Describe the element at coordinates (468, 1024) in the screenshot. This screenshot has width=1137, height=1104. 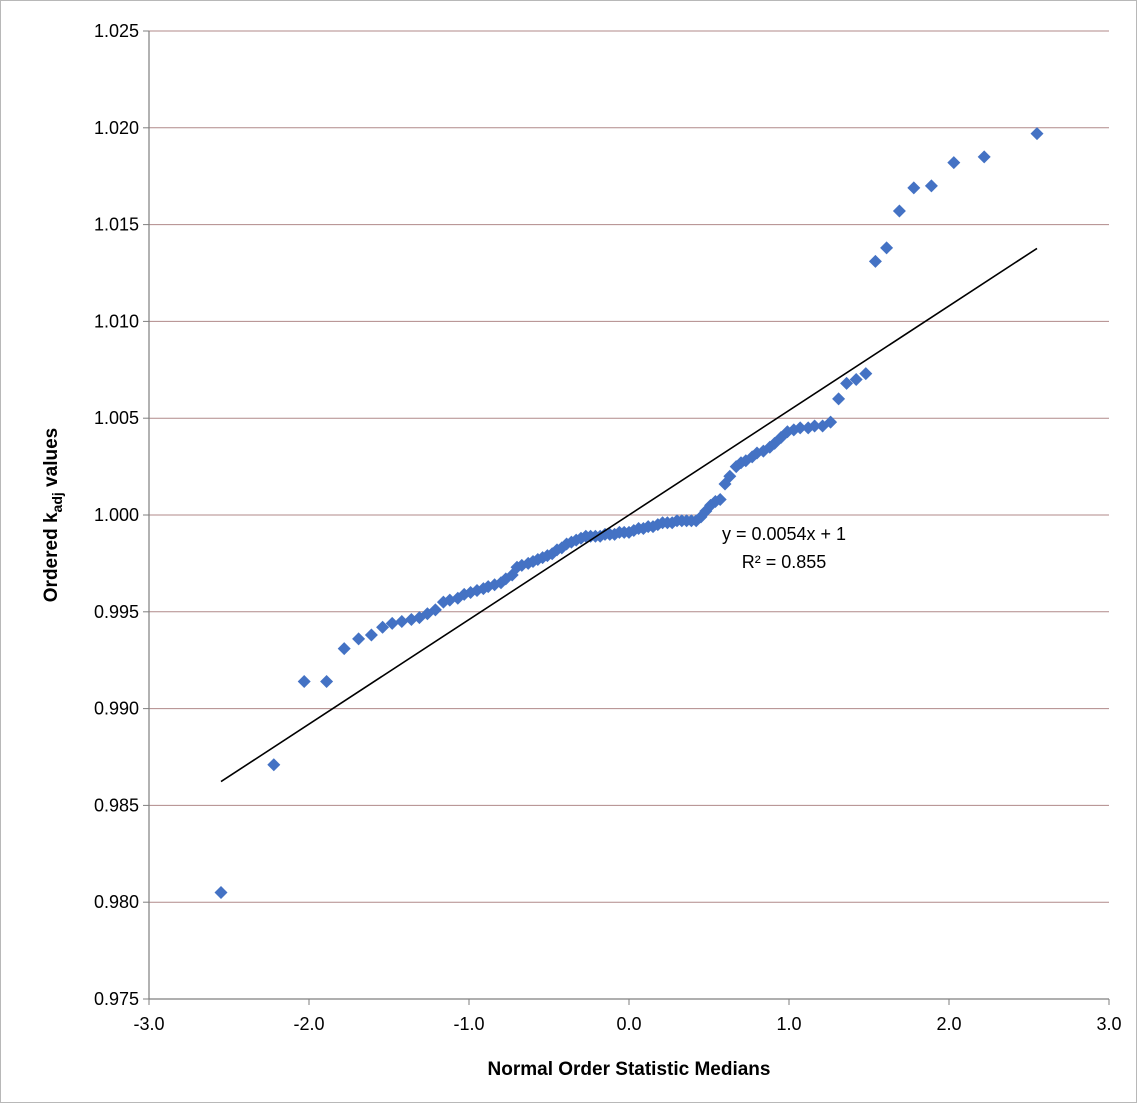
I see `x-tick-label: -1.0` at that location.